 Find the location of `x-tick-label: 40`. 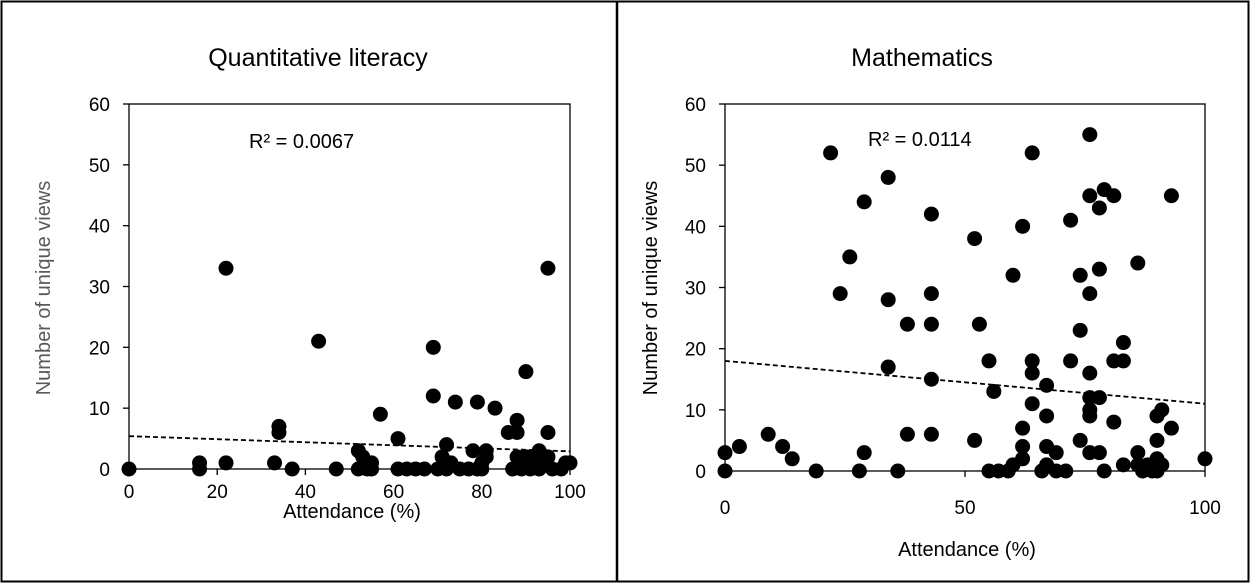

x-tick-label: 40 is located at coordinates (305, 492).